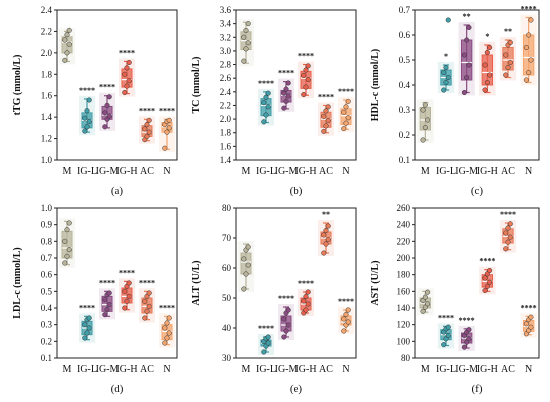 This screenshot has width=550, height=402. What do you see at coordinates (196, 85) in the screenshot?
I see `y-axis-label: TC (mmol/L)` at bounding box center [196, 85].